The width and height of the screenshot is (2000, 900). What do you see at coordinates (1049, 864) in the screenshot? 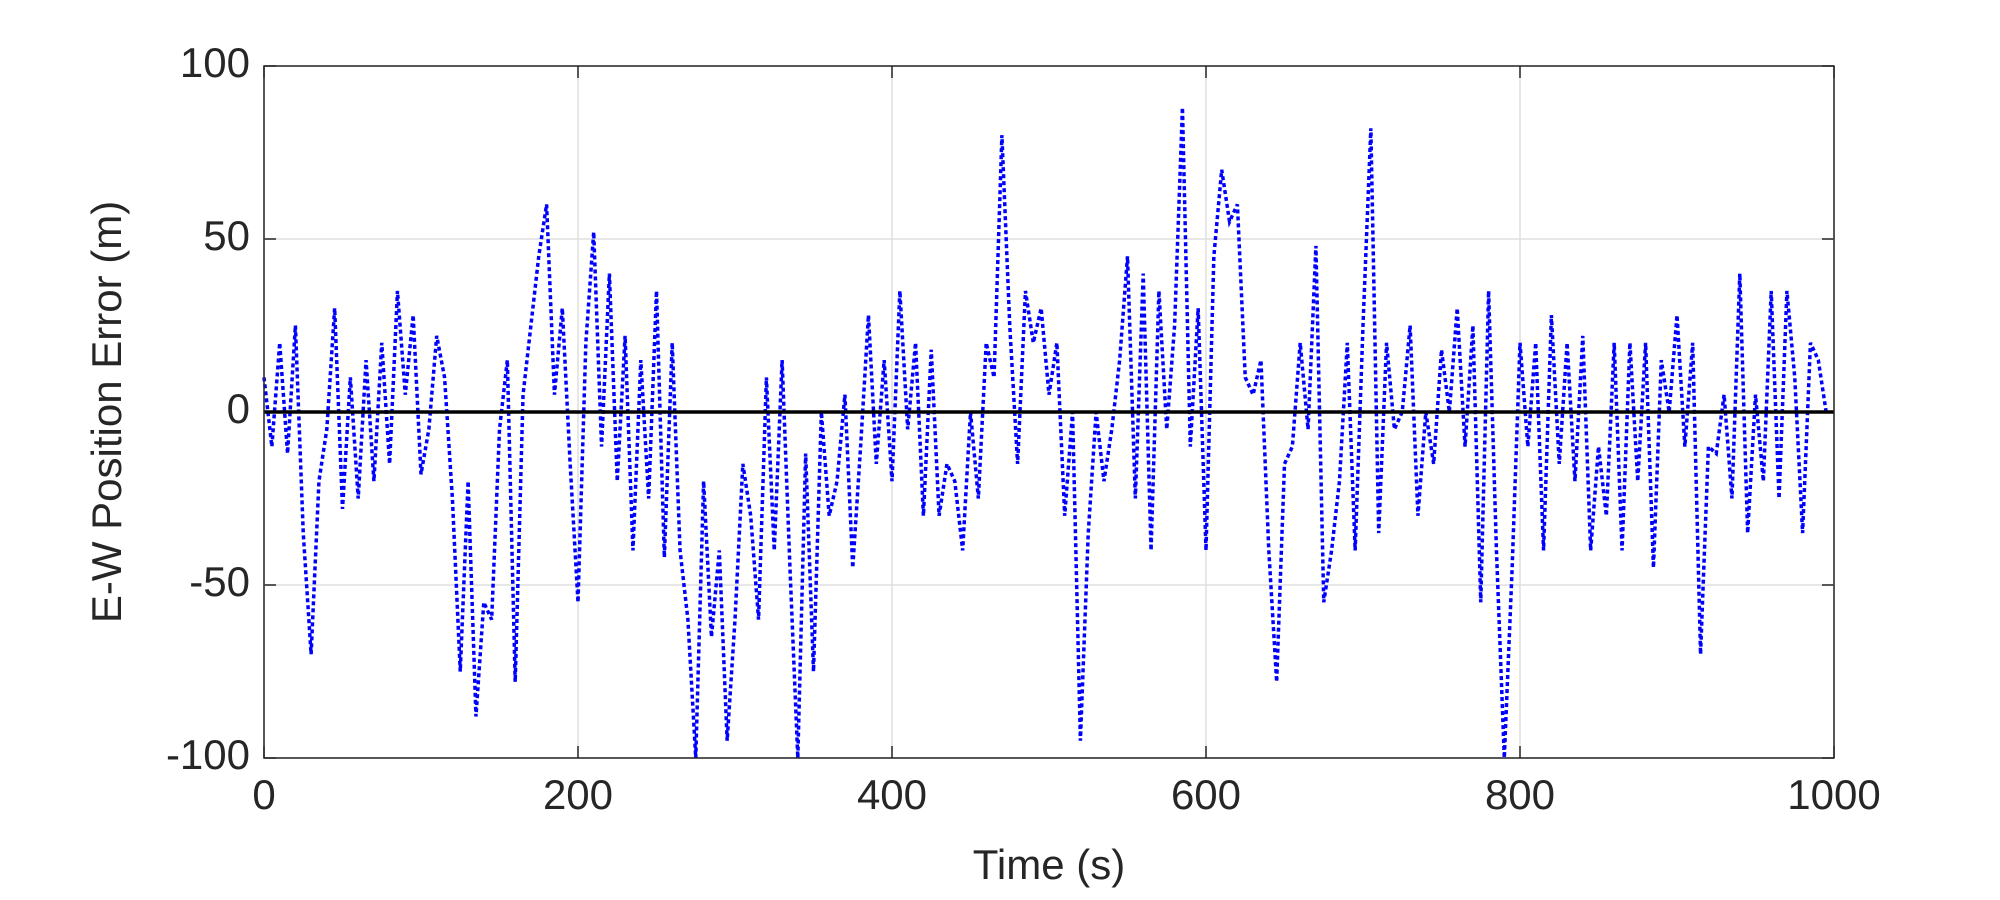
I see `x-axis-label: Time (s)` at bounding box center [1049, 864].